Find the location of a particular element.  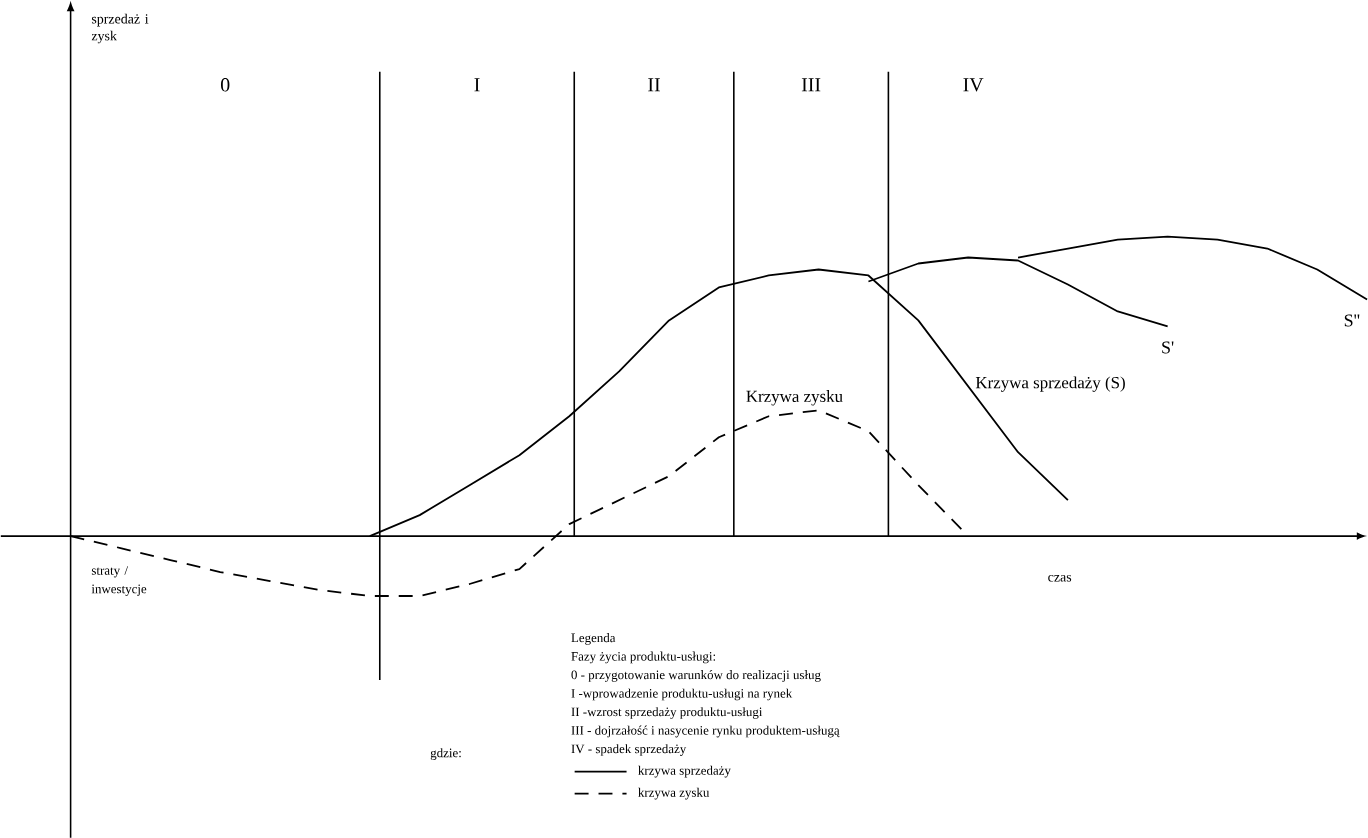

text: III is located at coordinates (811, 85).